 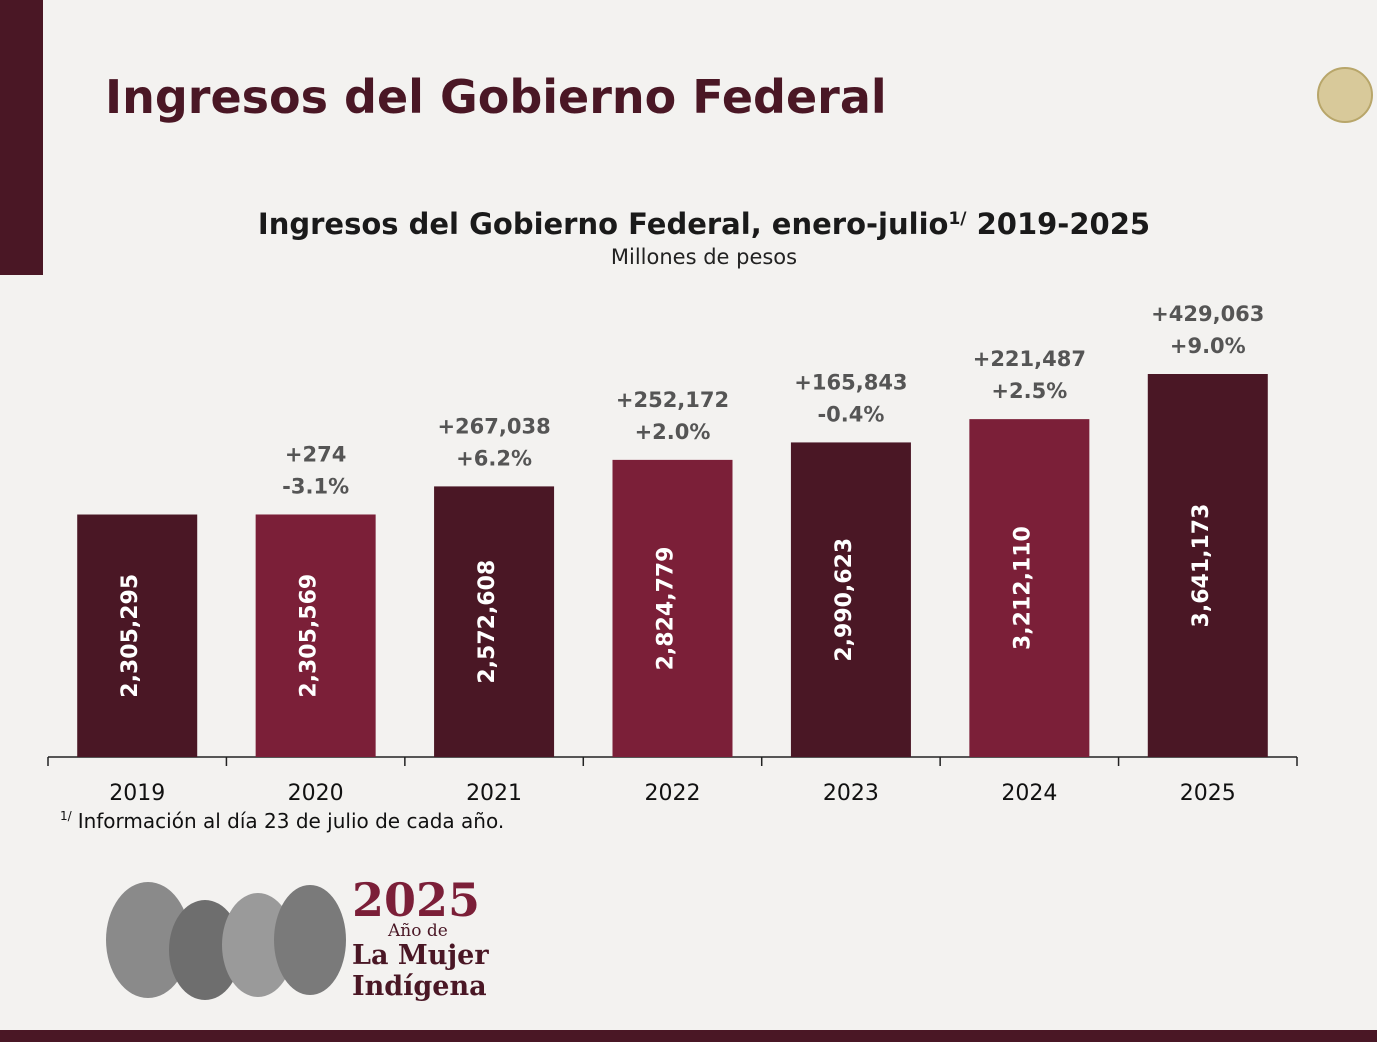 I want to click on value-label: 3,641,173, so click(x=1201, y=566).